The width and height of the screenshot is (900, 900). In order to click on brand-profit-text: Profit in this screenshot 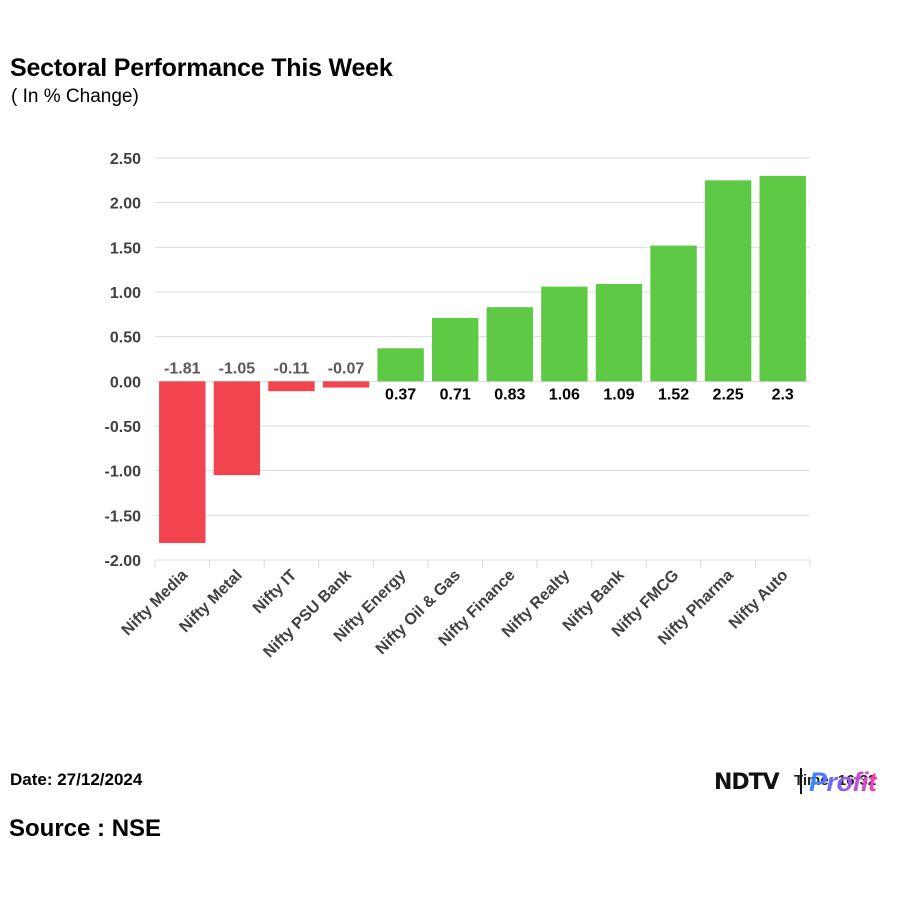, I will do `click(843, 782)`.